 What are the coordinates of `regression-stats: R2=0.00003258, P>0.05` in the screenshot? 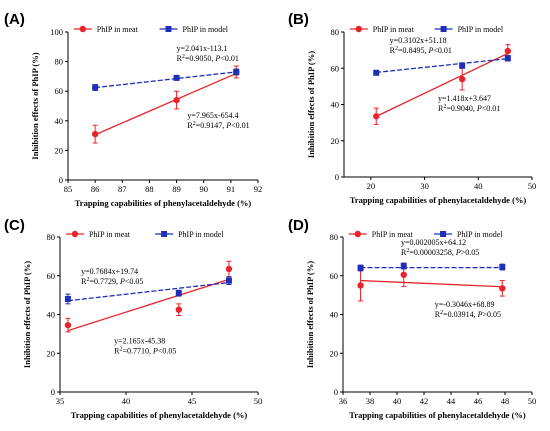 It's located at (440, 252).